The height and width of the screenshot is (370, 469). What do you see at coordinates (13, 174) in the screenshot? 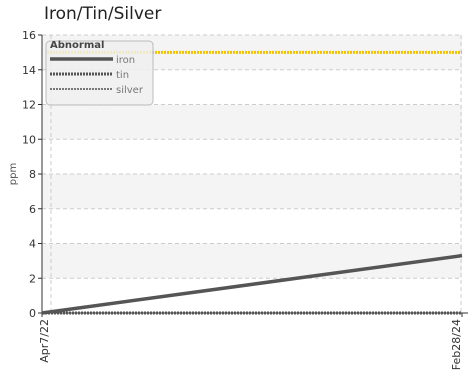
I see `y-axis-label: ppm` at bounding box center [13, 174].